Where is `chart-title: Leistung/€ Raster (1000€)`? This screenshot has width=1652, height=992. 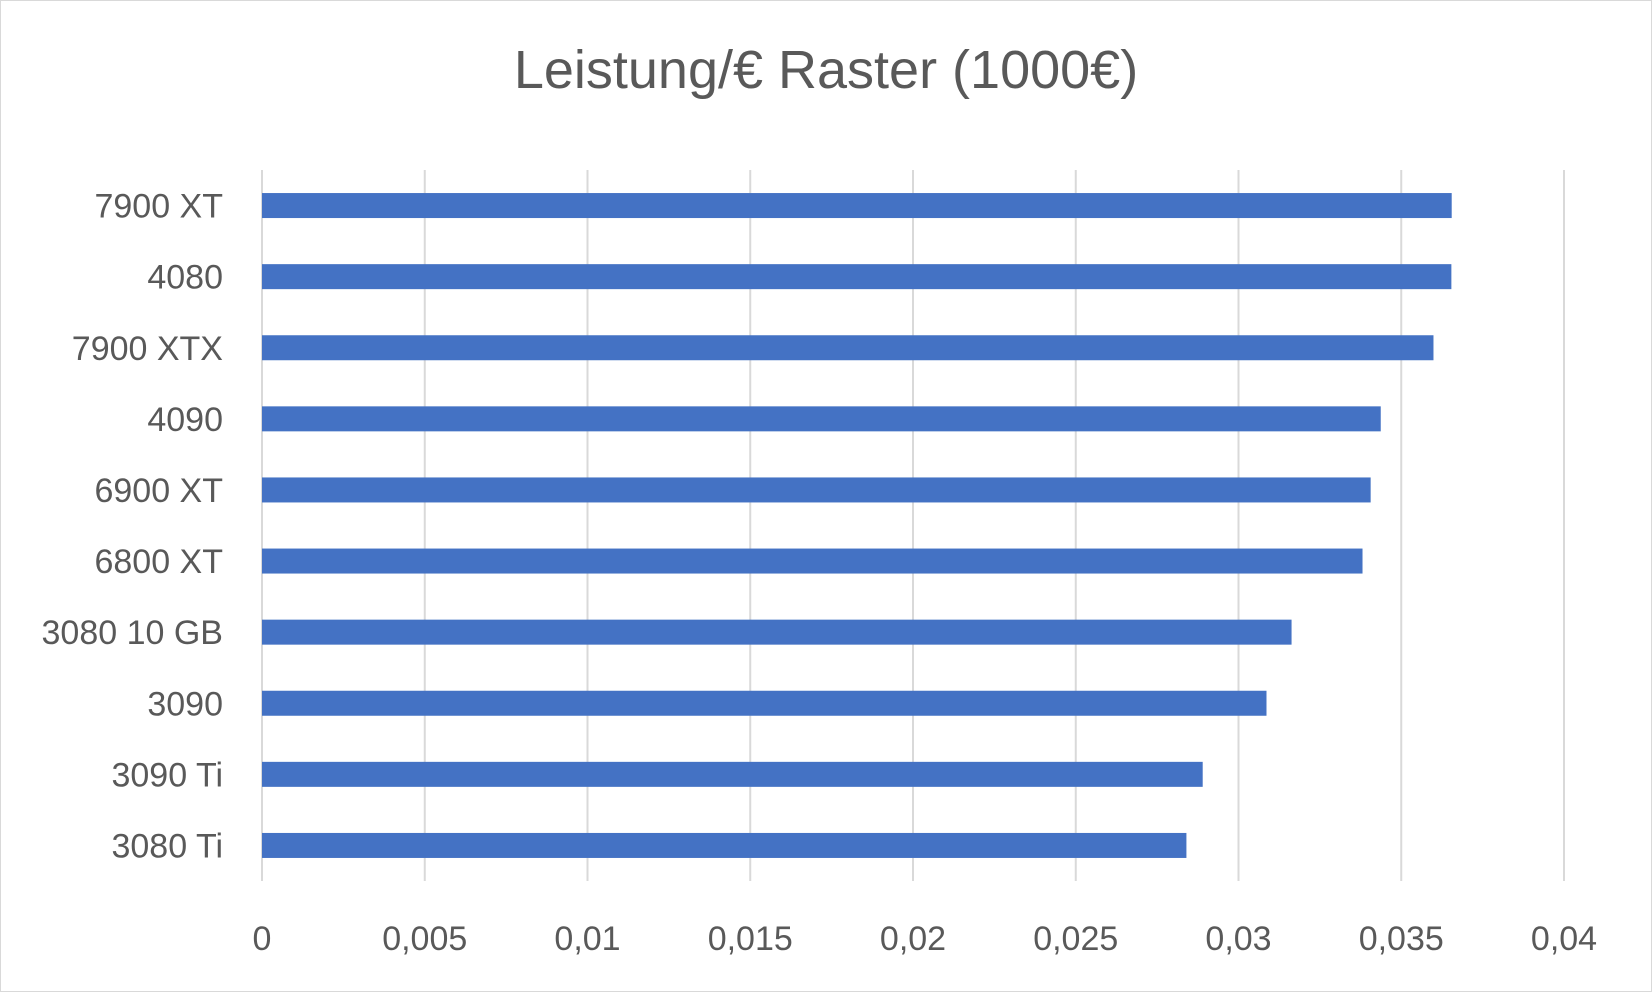 chart-title: Leistung/€ Raster (1000€) is located at coordinates (826, 70).